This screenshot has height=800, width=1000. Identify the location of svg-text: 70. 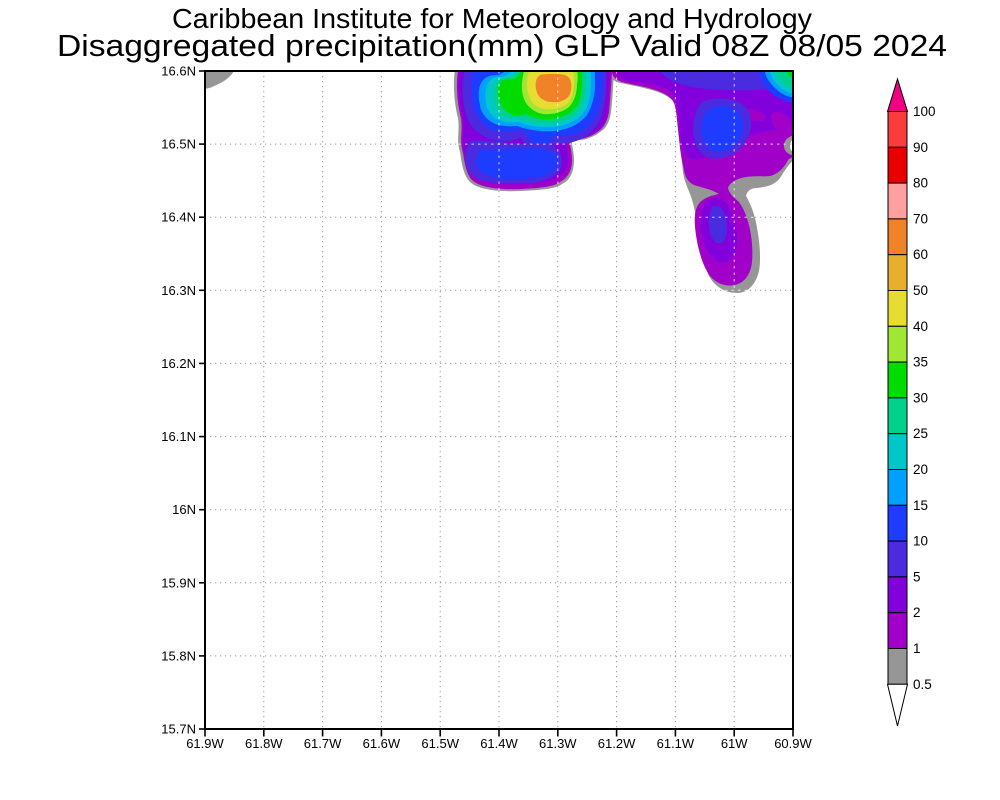
(920, 218).